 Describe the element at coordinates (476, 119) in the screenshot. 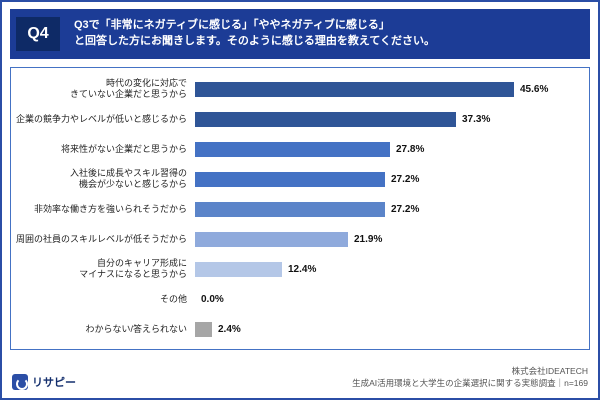

I see `bar-value: 37.3%` at that location.